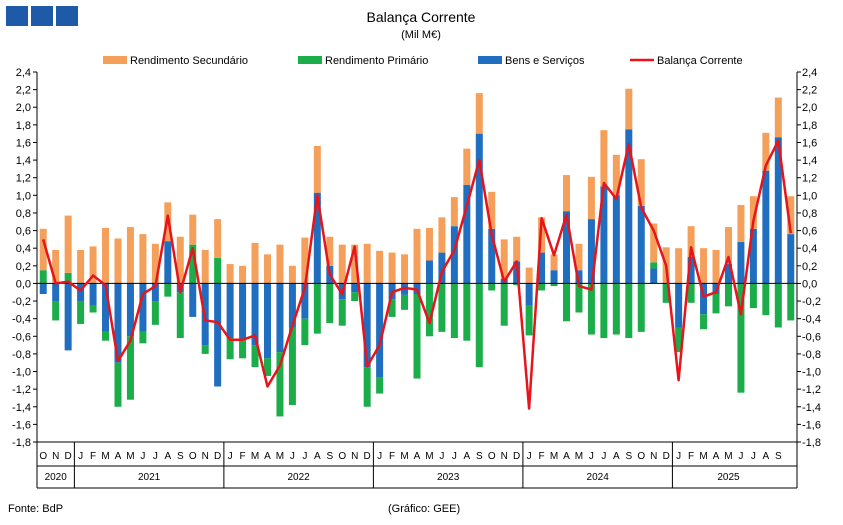 The image size is (843, 525). Describe the element at coordinates (811, 373) in the screenshot. I see `y-tick-label-right: -1,0` at that location.